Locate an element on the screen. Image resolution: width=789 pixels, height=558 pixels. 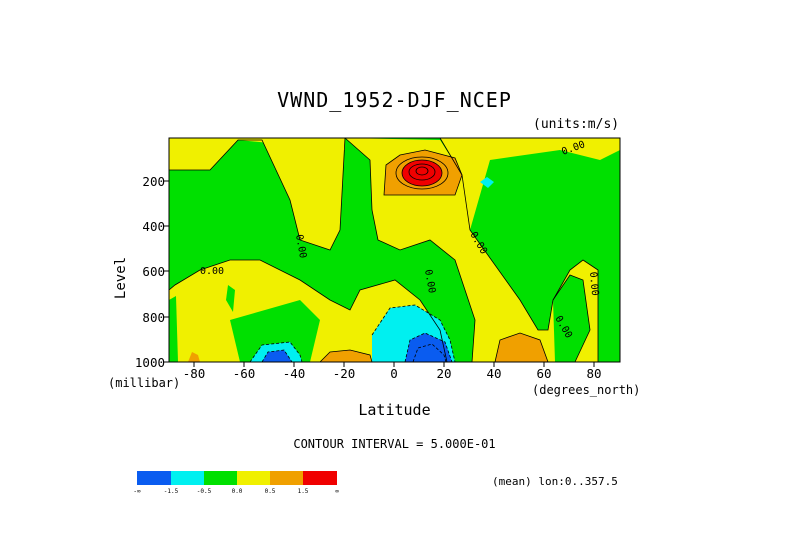
region-pos-upper-right is located at coordinates (530, 184).